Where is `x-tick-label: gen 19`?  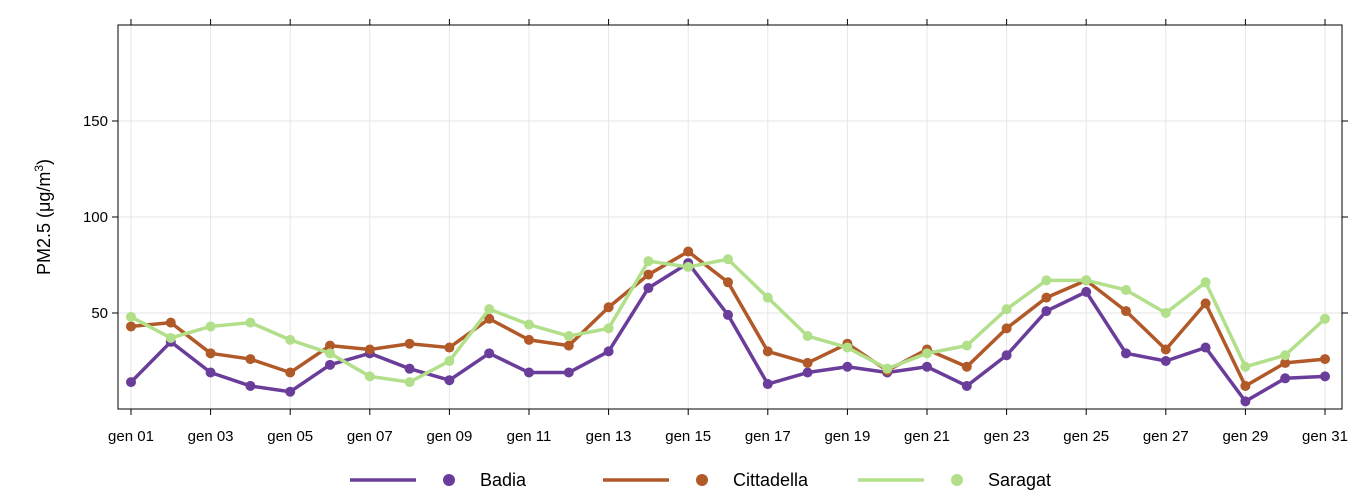
x-tick-label: gen 19 is located at coordinates (847, 436).